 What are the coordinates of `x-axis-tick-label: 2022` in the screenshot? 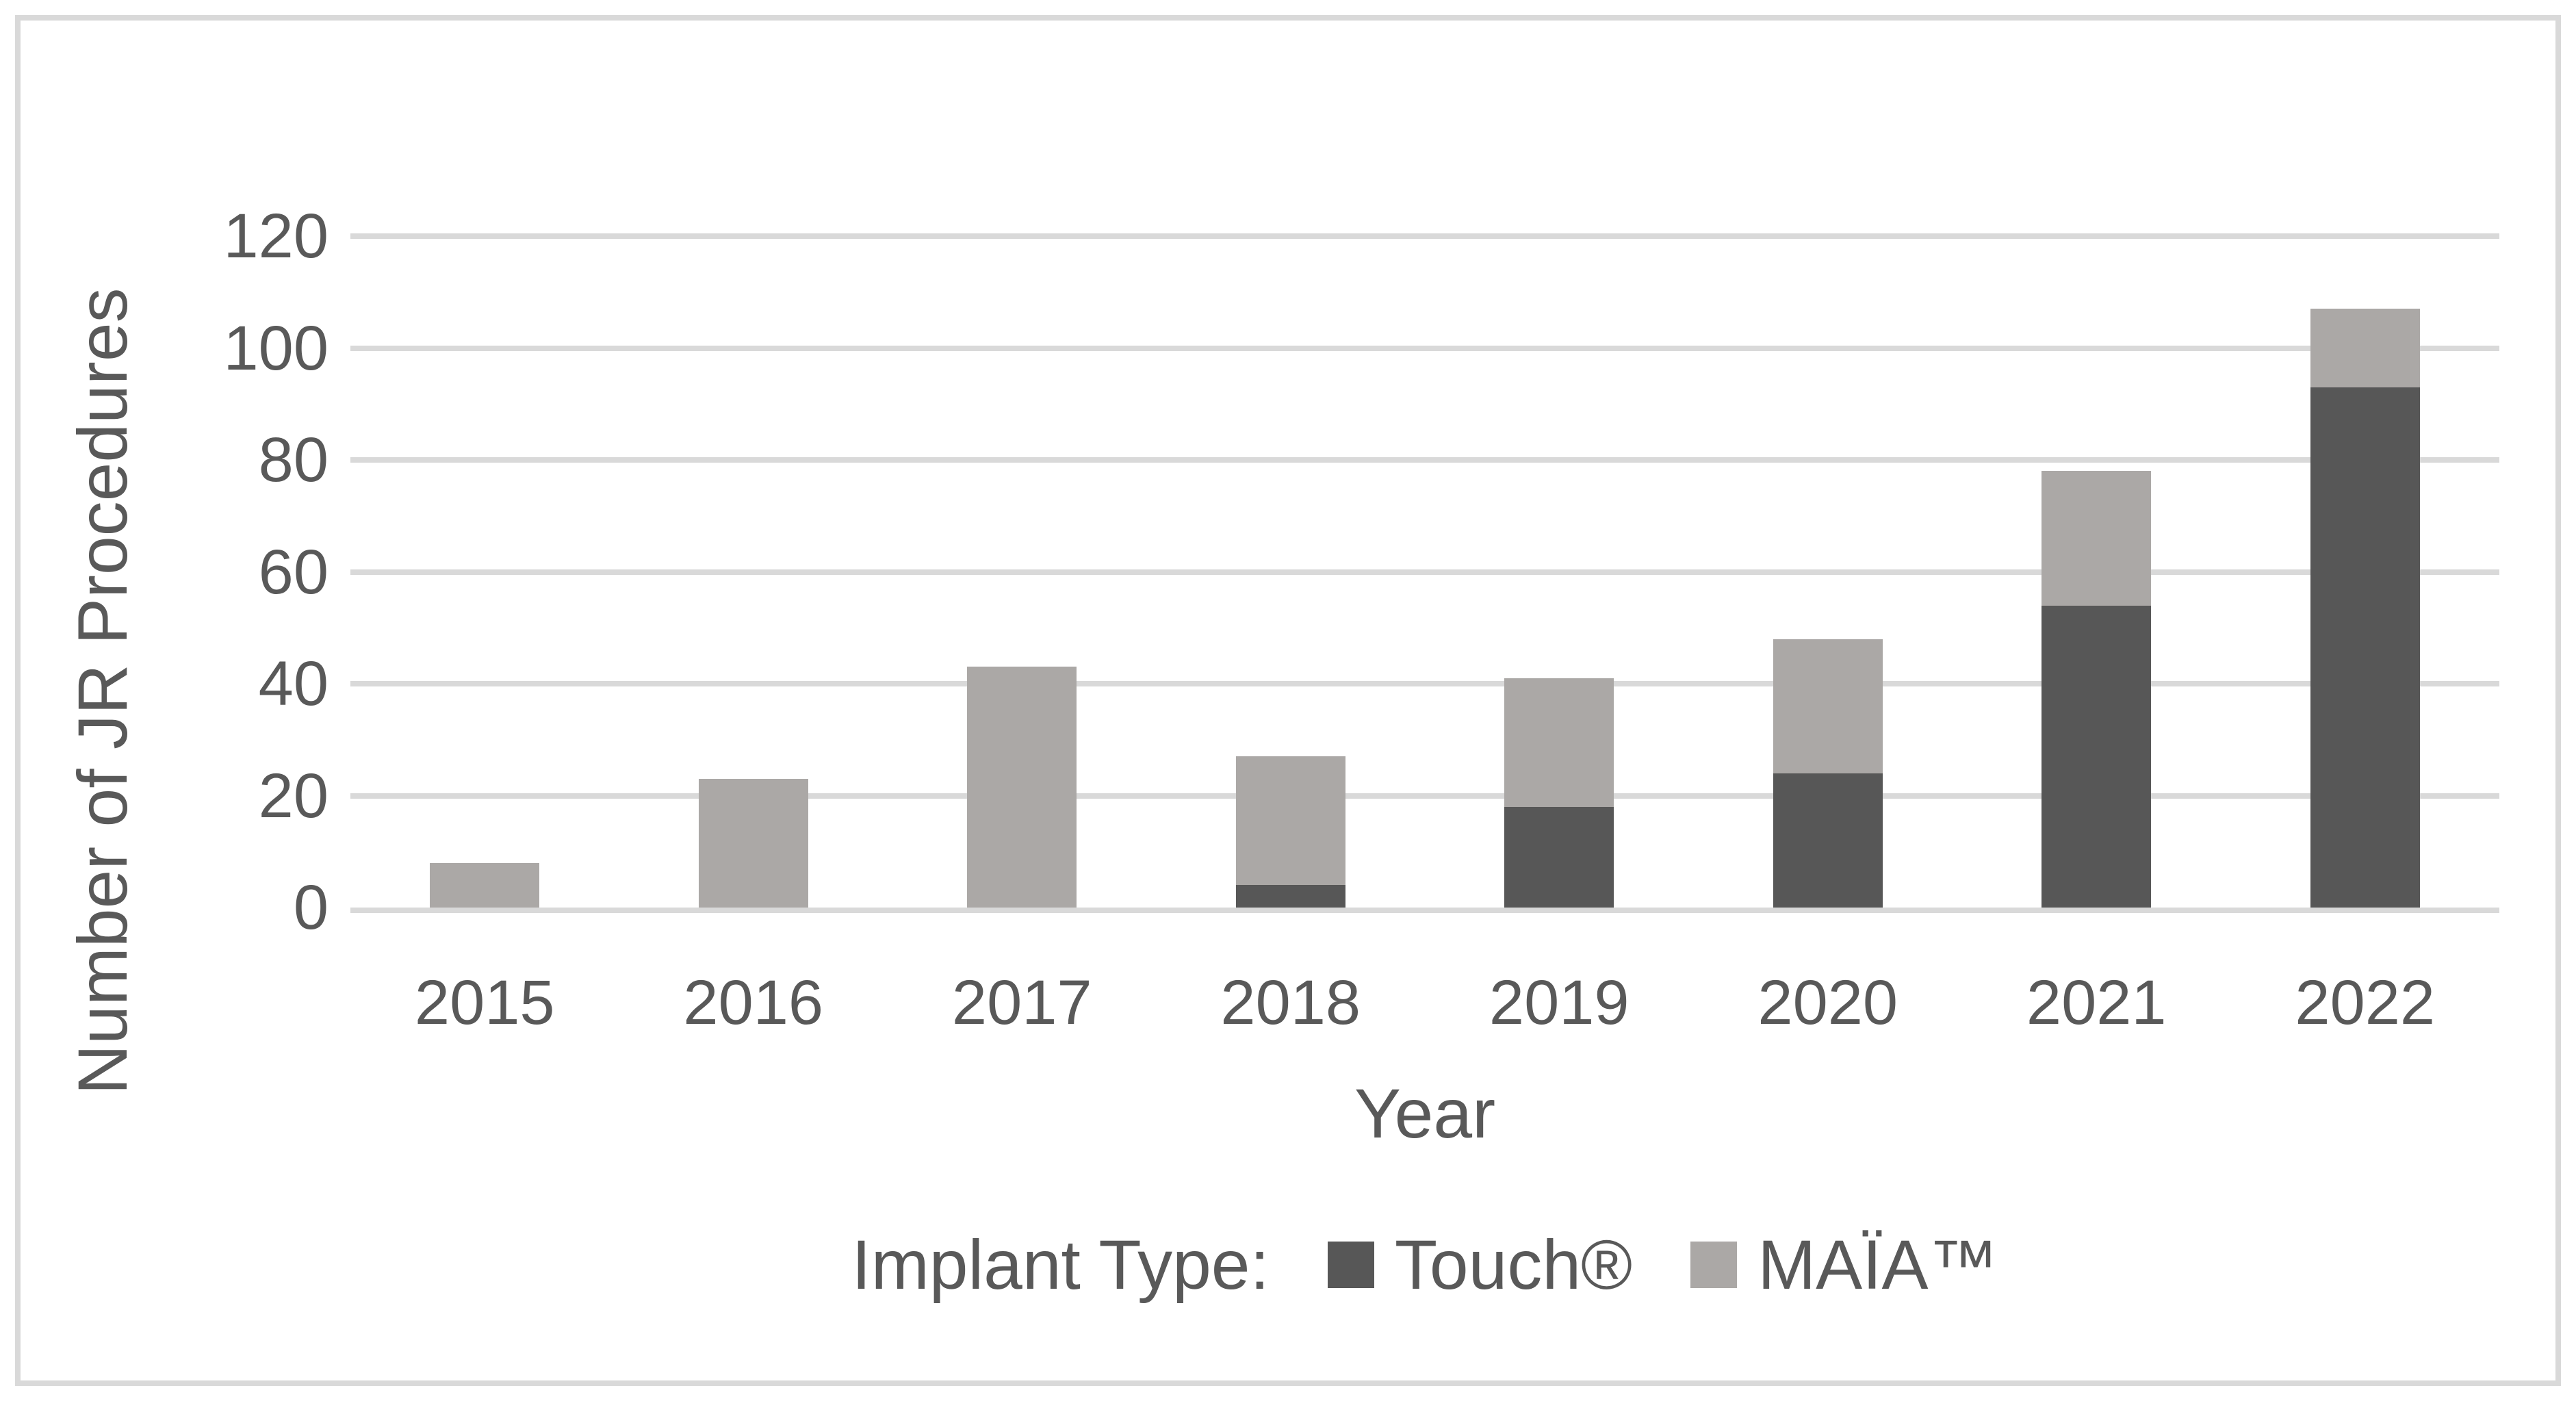 It's located at (2365, 1003).